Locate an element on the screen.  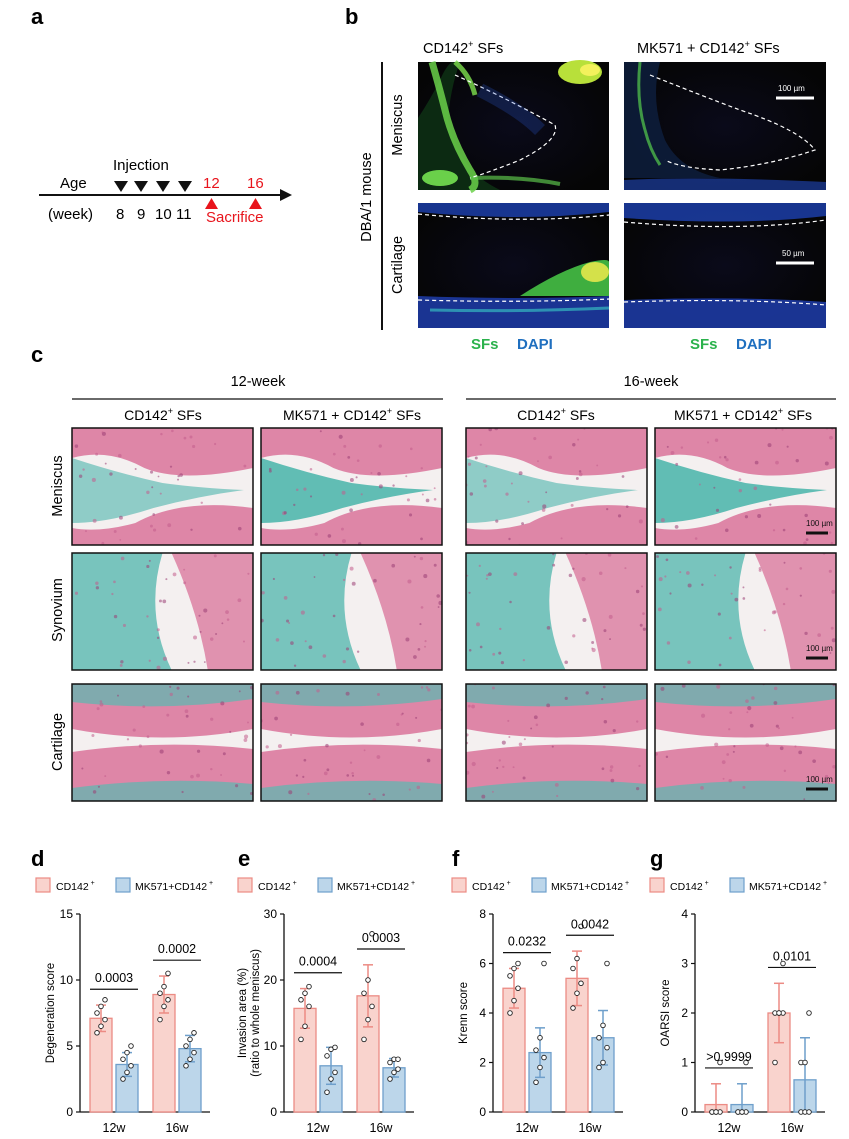
y-tick-label: 30 is located at coordinates (271, 914).